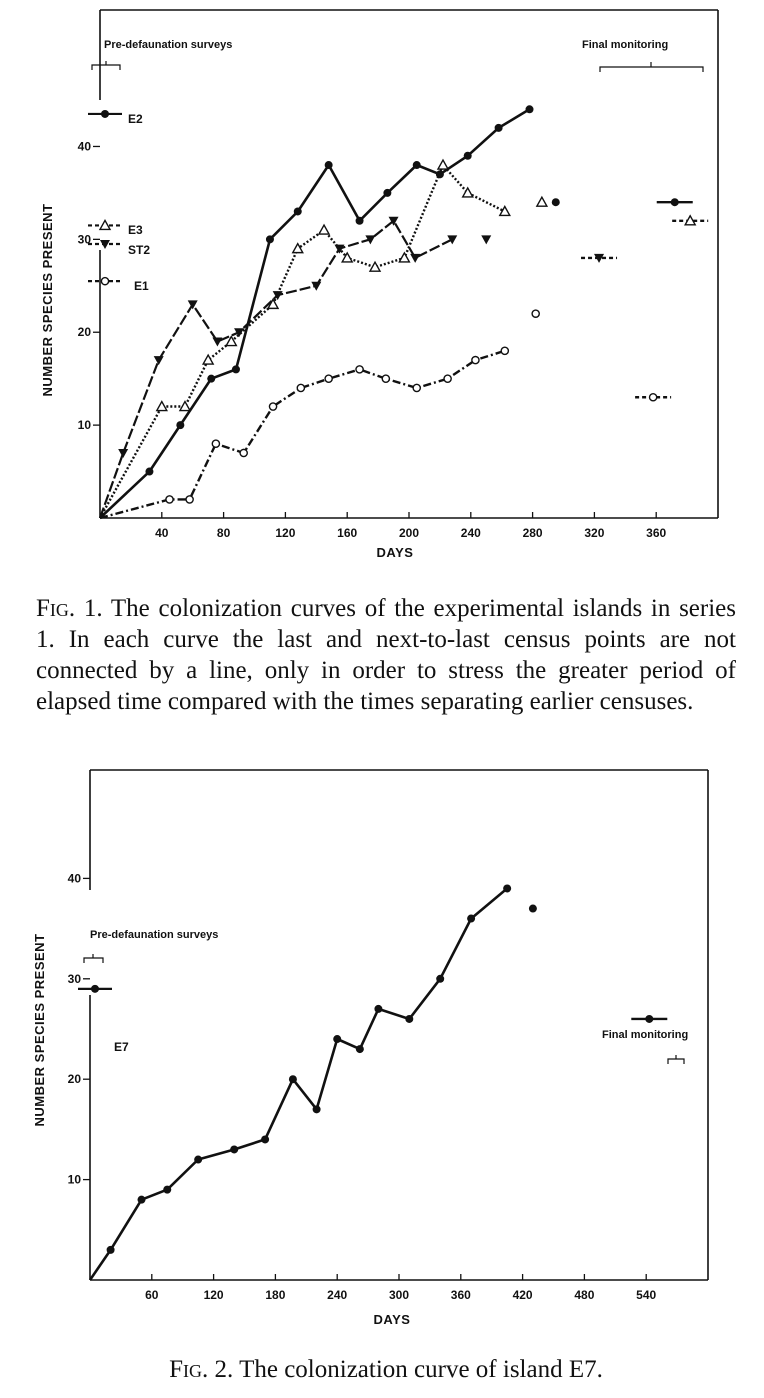  Describe the element at coordinates (89, 285) in the screenshot. I see `fig1-y-ticks: 10 20 30 40` at that location.